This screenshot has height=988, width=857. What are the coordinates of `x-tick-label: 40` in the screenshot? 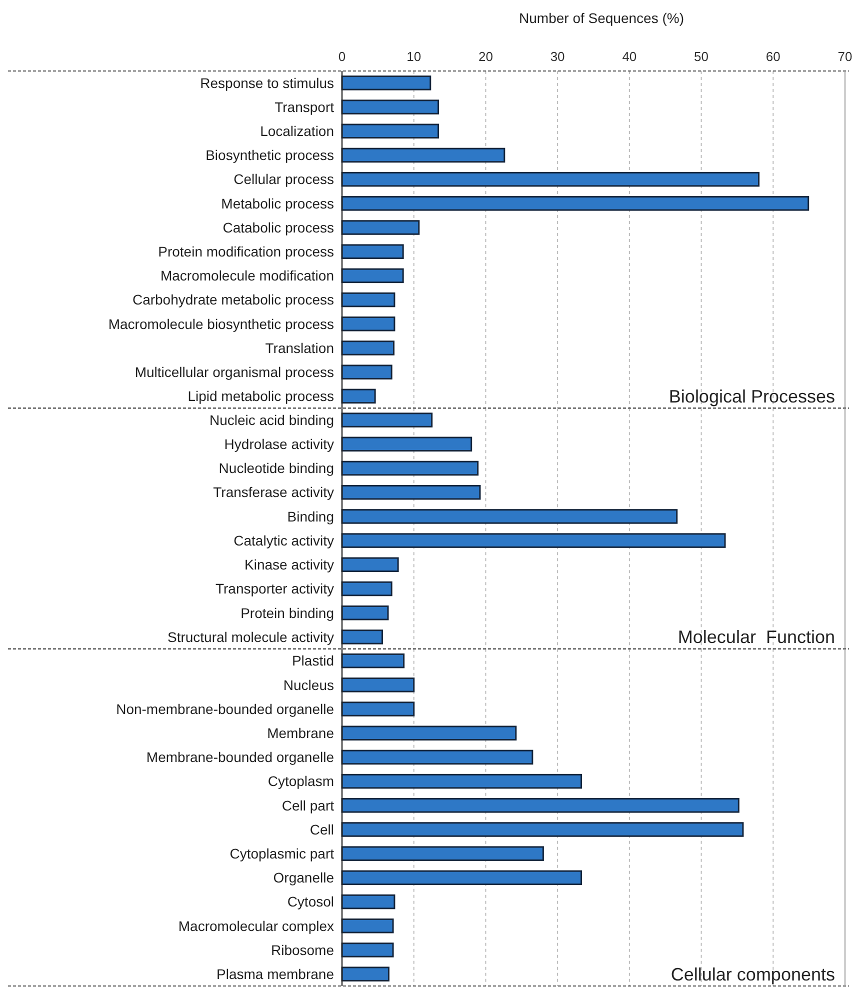 It's located at (629, 56).